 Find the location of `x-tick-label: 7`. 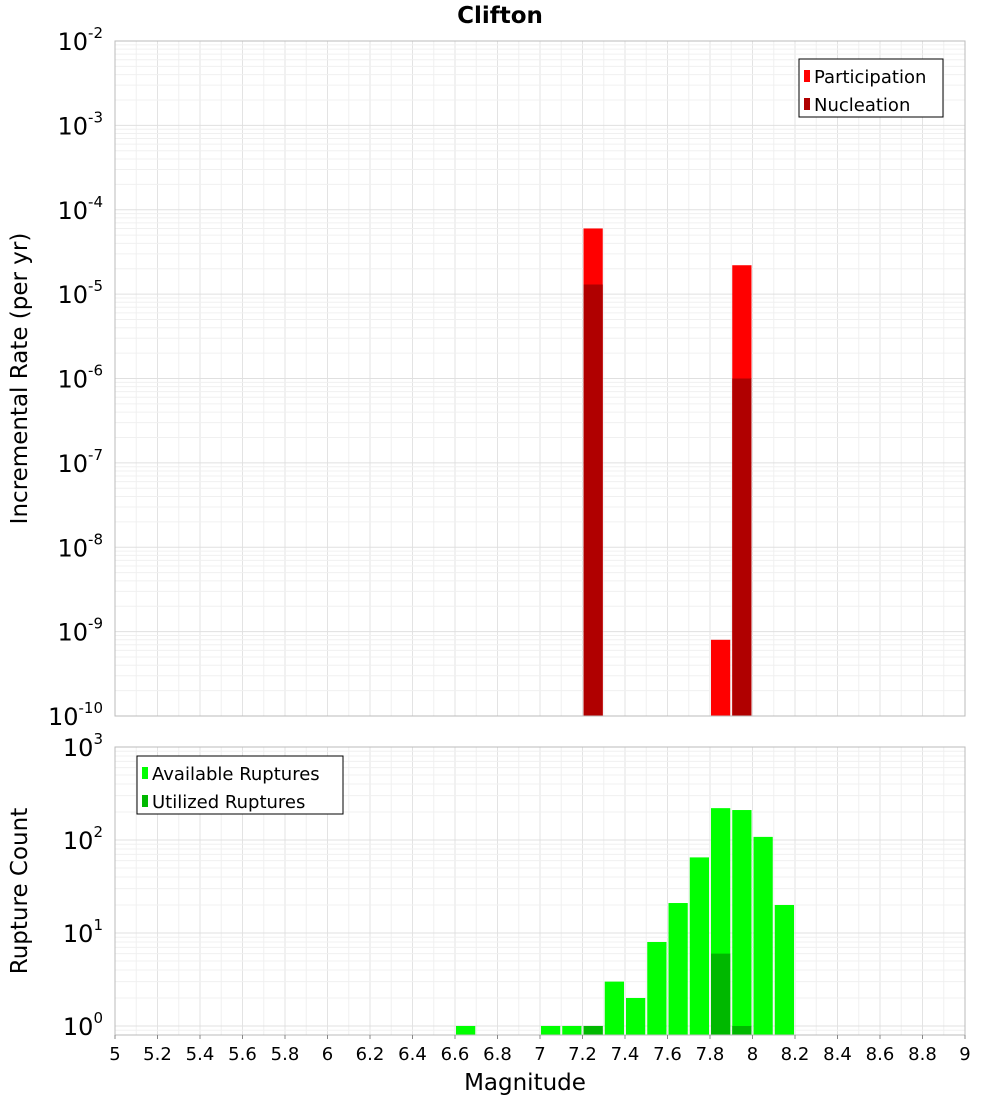

x-tick-label: 7 is located at coordinates (539, 1054).